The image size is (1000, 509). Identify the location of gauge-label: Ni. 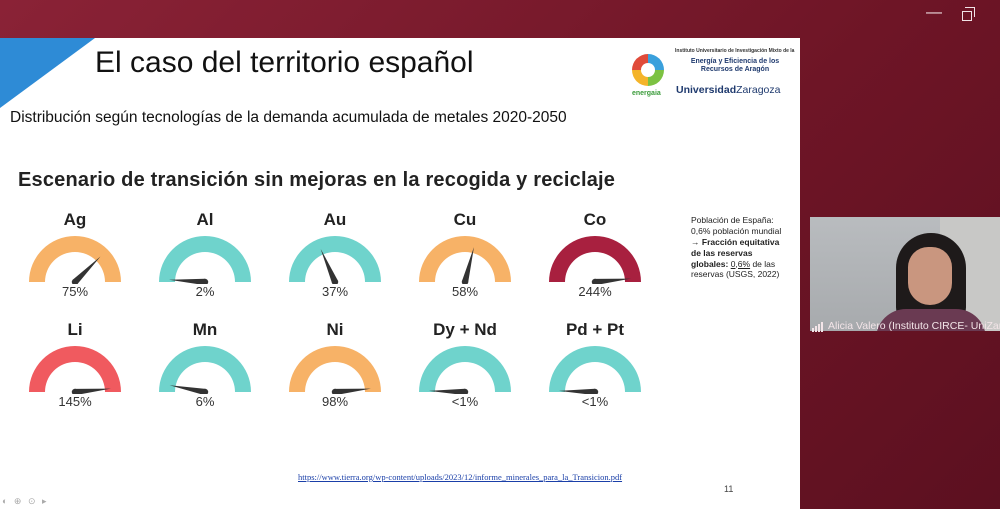
(335, 329).